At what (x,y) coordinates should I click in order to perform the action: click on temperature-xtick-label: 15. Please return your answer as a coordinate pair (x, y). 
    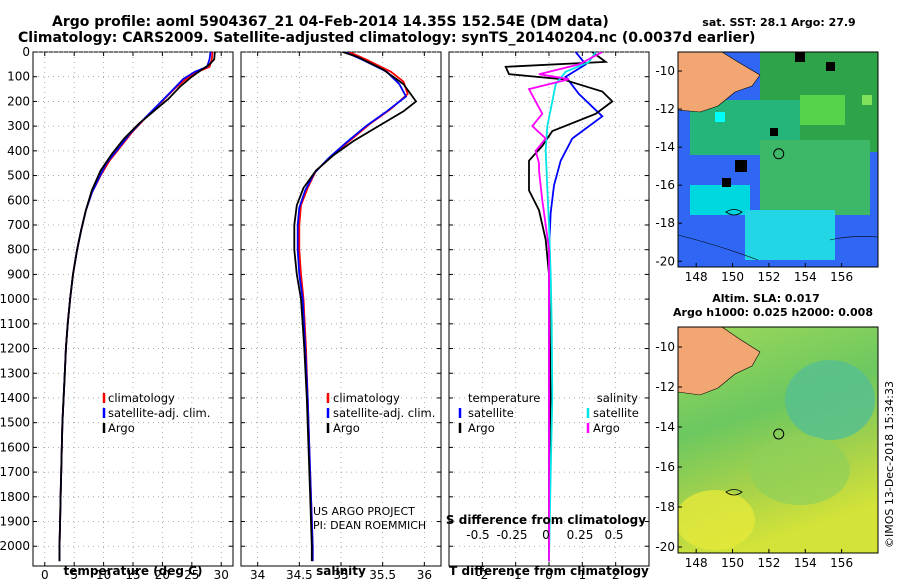
    Looking at the image, I should click on (132, 574).